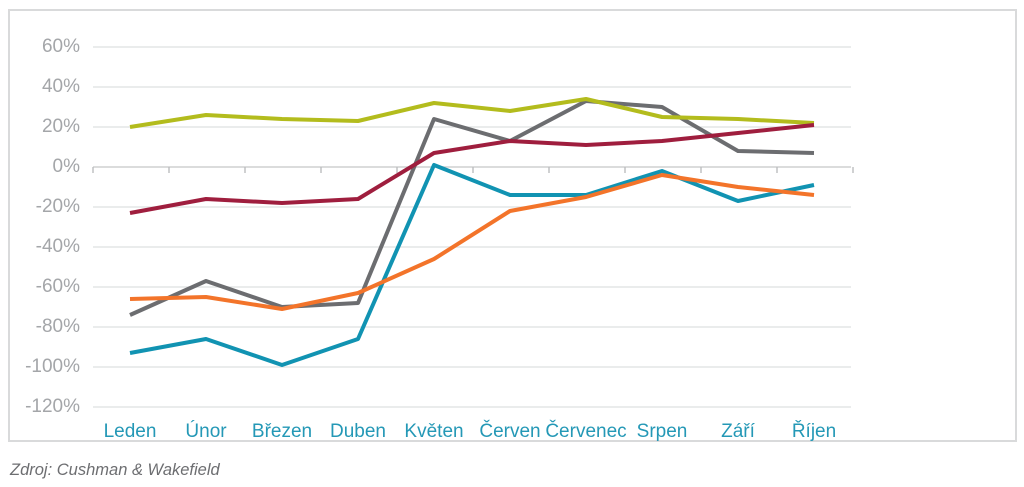 The height and width of the screenshot is (487, 1024). Describe the element at coordinates (206, 431) in the screenshot. I see `x-axis-month-label: Únor` at that location.